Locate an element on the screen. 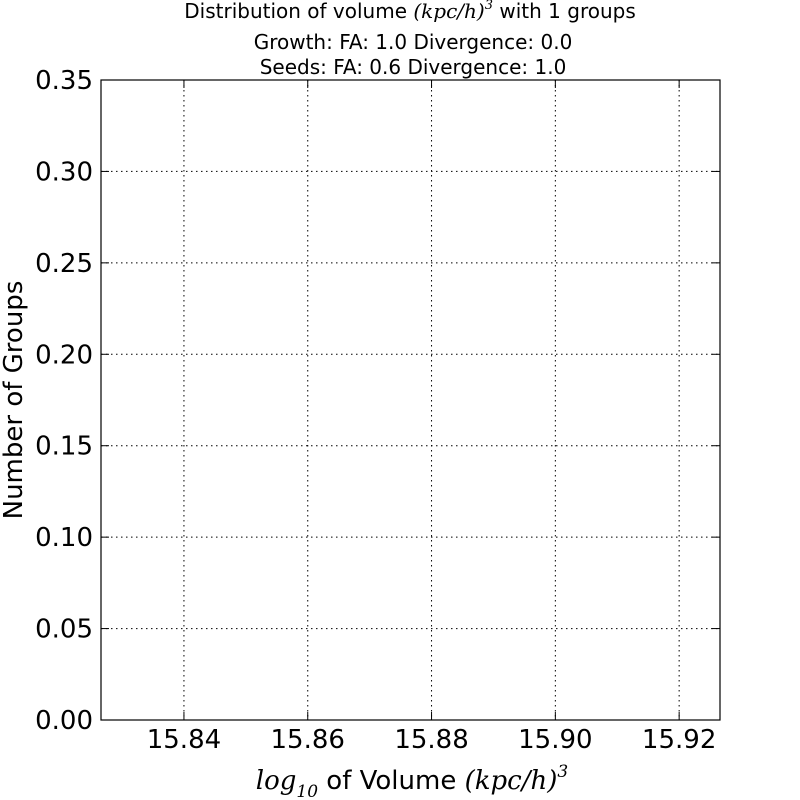  x-axis-label-subscript: 10 is located at coordinates (307, 791).